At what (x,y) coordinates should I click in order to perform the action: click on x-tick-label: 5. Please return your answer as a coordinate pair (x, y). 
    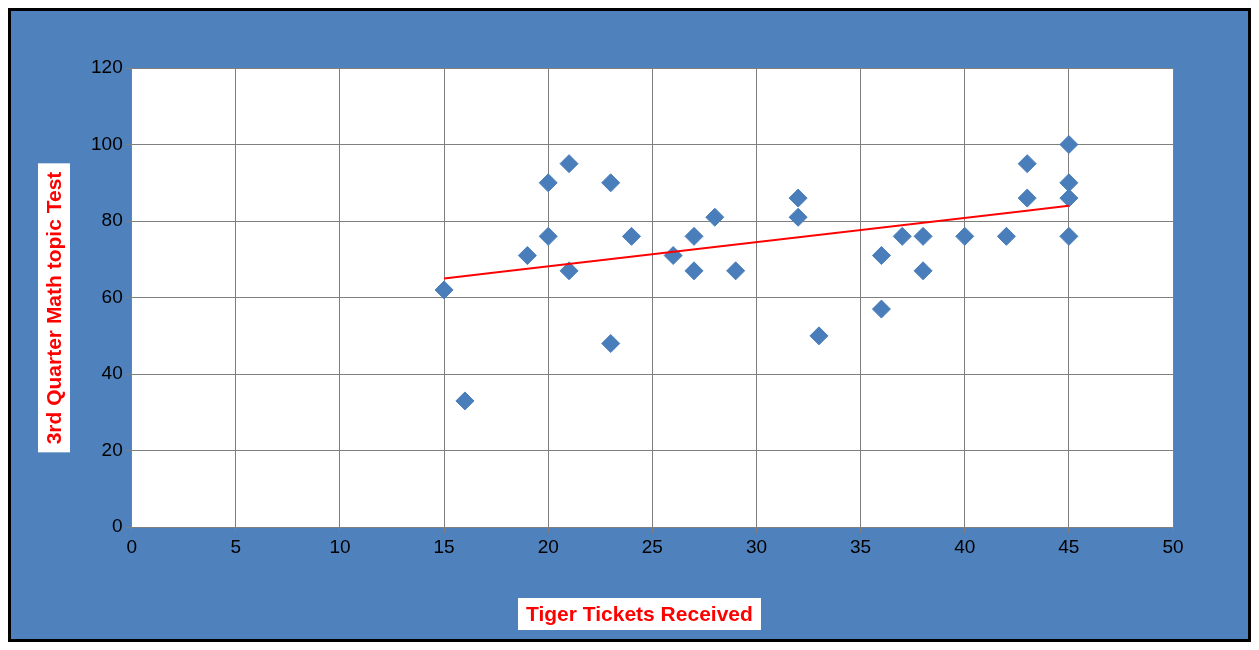
    Looking at the image, I should click on (236, 546).